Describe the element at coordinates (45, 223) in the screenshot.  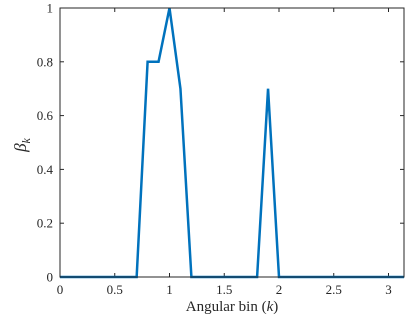
I see `y-tick-label: 0.2` at that location.